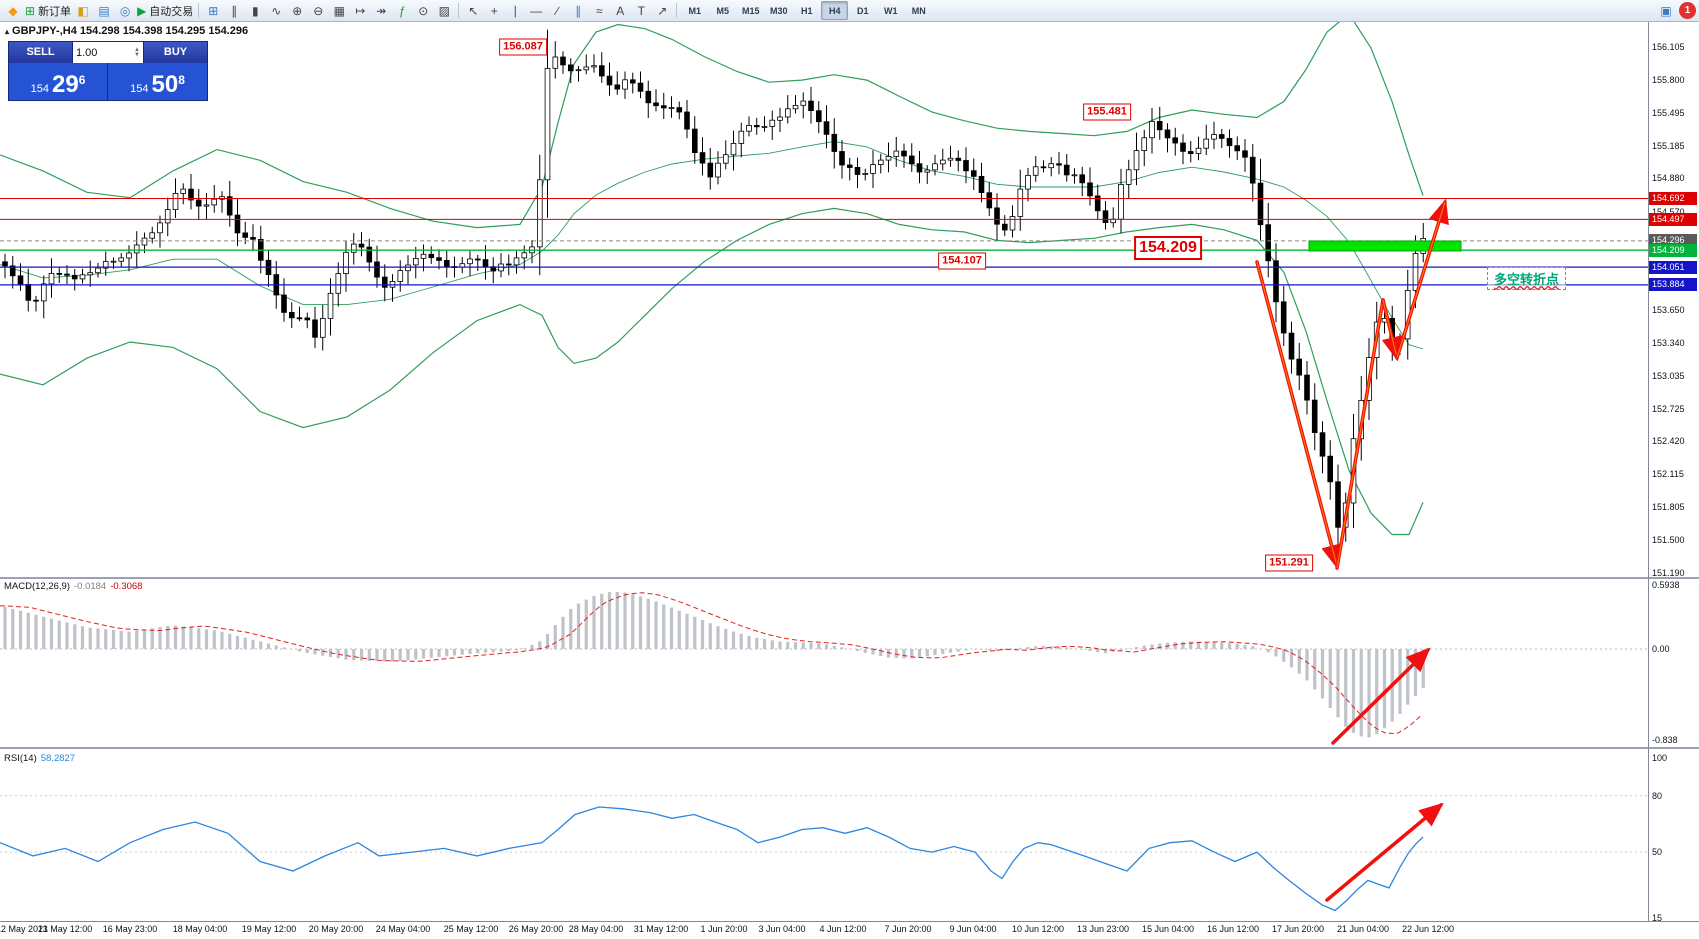  What do you see at coordinates (962, 261) in the screenshot?
I see `price-callout-154.107: 154.107` at bounding box center [962, 261].